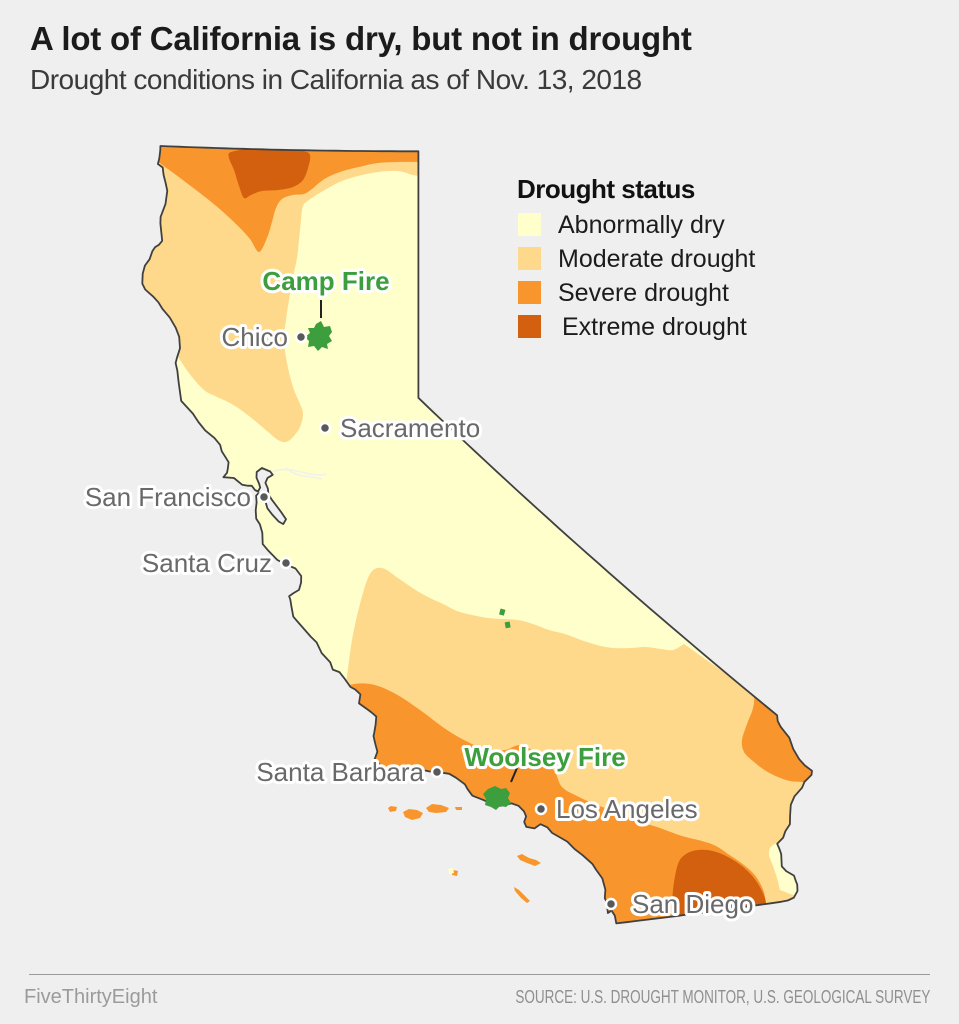 This screenshot has height=1024, width=959. Describe the element at coordinates (544, 757) in the screenshot. I see `svg-text: Woolsey Fire` at that location.